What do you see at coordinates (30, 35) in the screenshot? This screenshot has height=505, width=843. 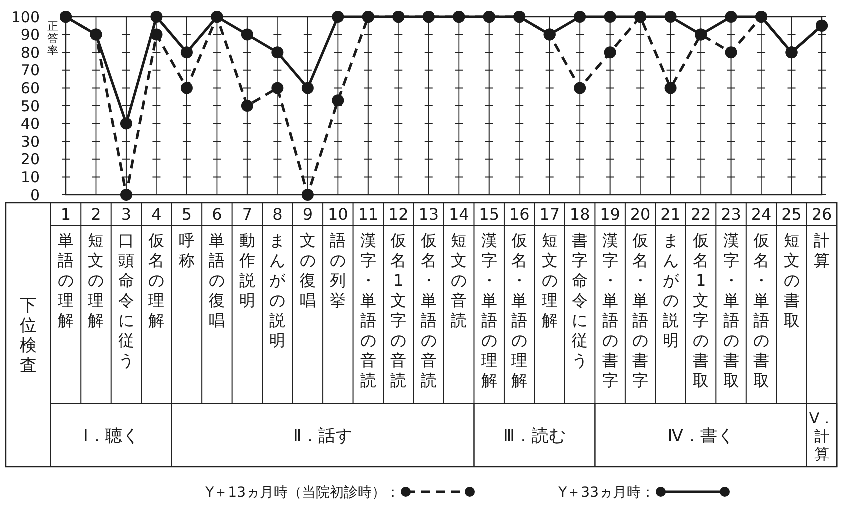 I see `y-tick-label: 90` at bounding box center [30, 35].